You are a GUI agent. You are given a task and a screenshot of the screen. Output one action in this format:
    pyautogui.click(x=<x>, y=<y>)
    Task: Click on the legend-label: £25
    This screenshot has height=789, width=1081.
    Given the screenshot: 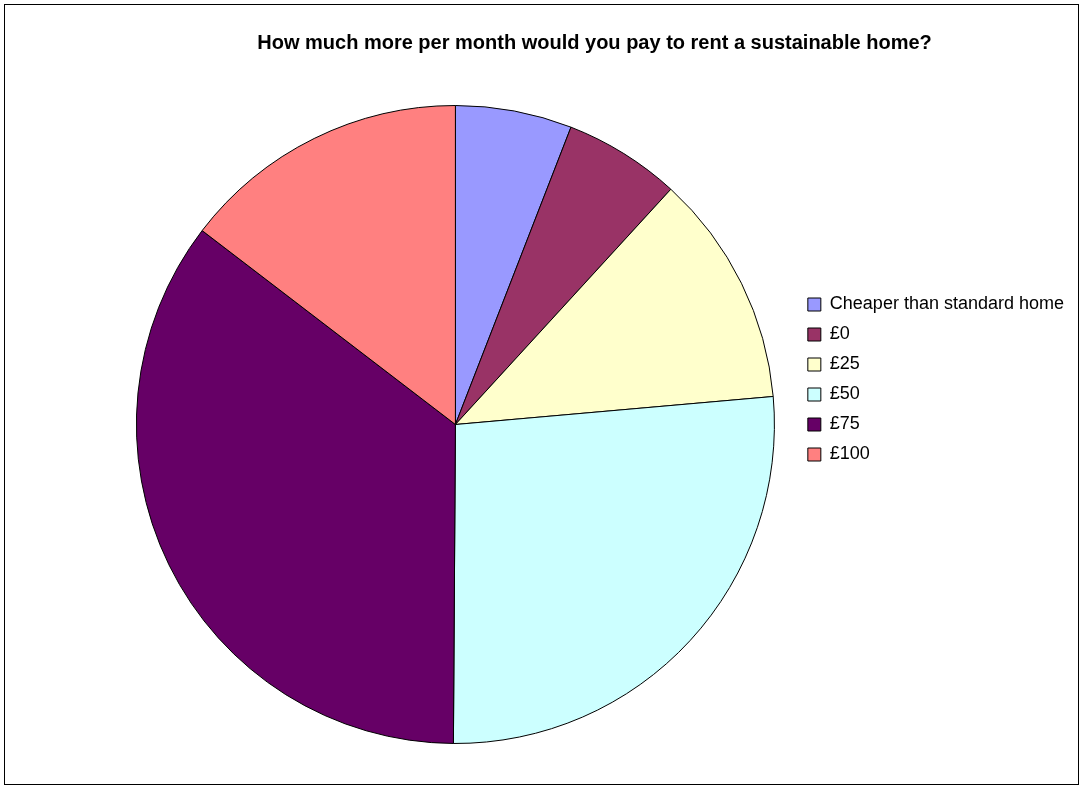 What is the action you would take?
    pyautogui.click(x=844, y=363)
    